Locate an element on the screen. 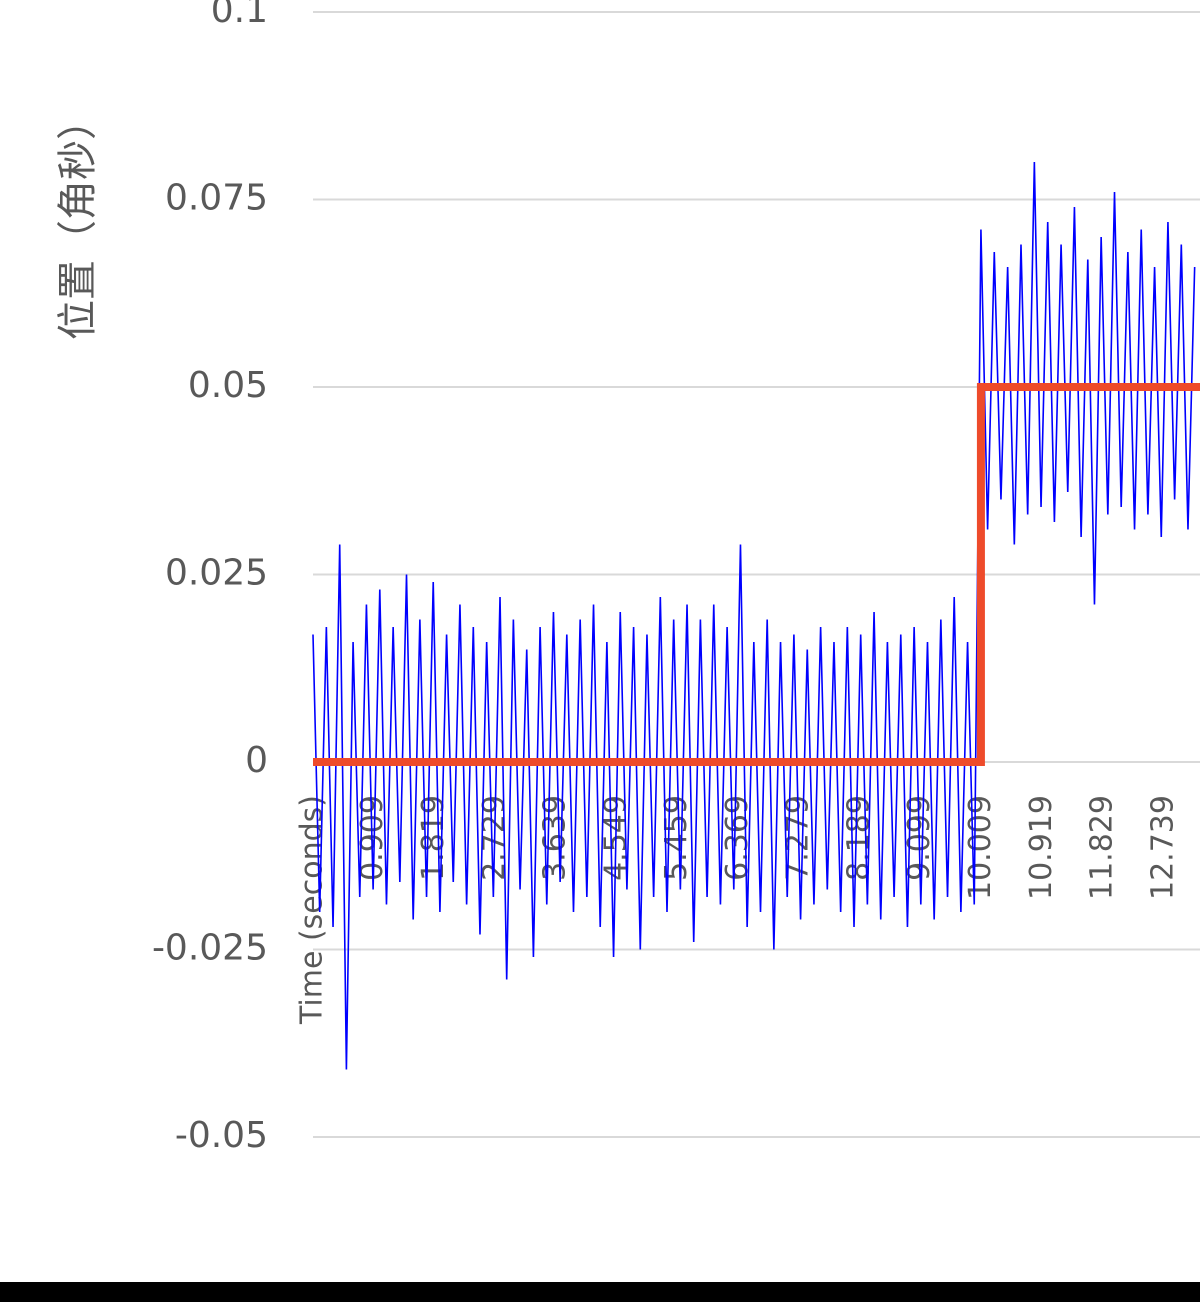 The width and height of the screenshot is (1200, 1302). screen-bar is located at coordinates (600, 1292).